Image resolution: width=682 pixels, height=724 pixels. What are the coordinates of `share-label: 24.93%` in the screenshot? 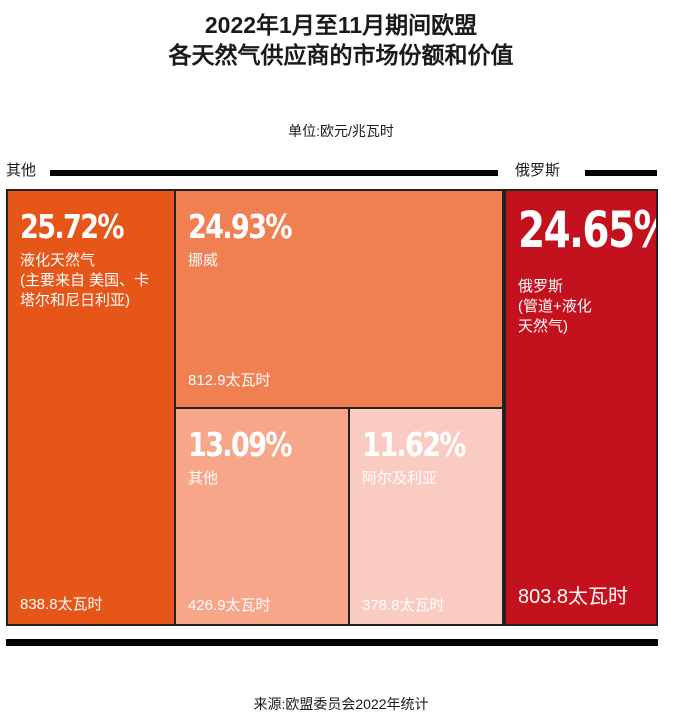 It's located at (240, 226).